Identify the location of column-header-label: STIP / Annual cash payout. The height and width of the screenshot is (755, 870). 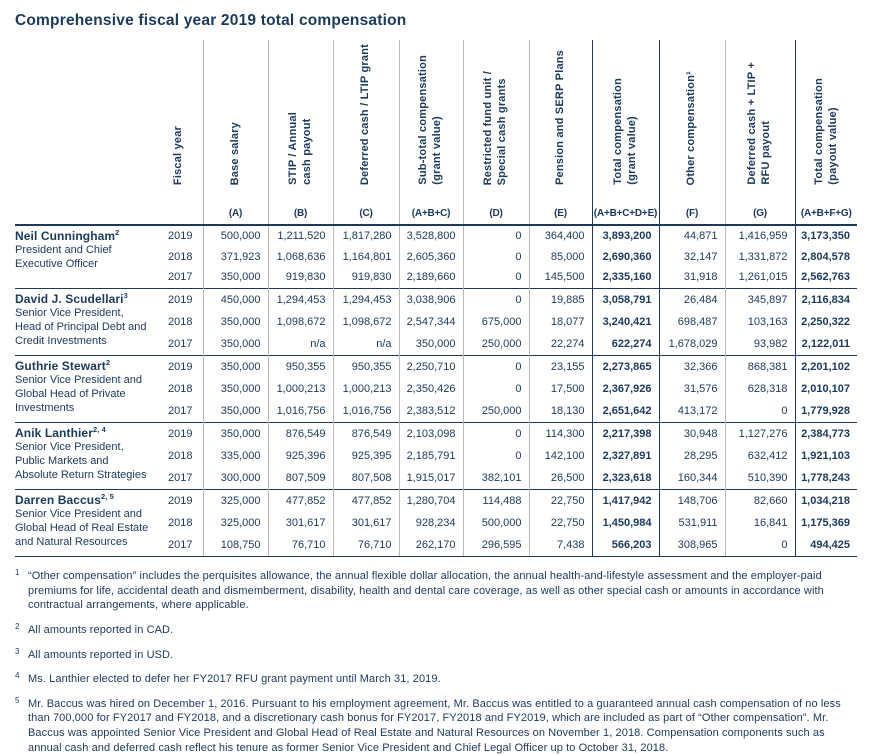
(299, 148).